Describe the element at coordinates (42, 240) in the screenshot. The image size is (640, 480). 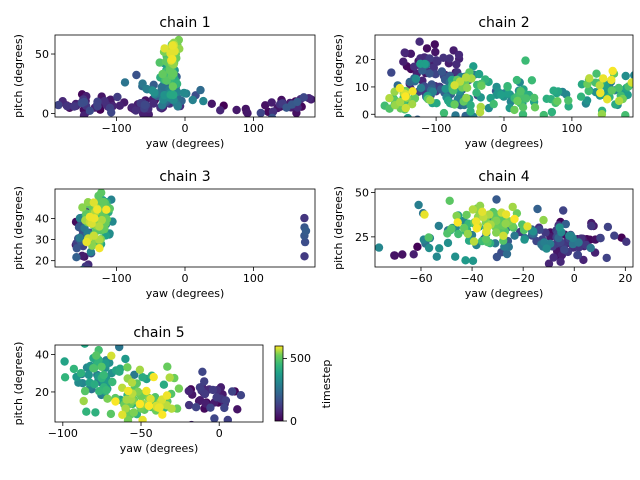
I see `y-tick-label: 30` at that location.